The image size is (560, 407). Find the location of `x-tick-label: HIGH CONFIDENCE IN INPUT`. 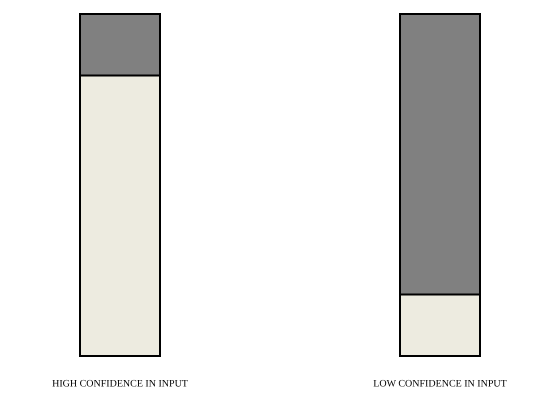

x-tick-label: HIGH CONFIDENCE IN INPUT is located at coordinates (120, 384).